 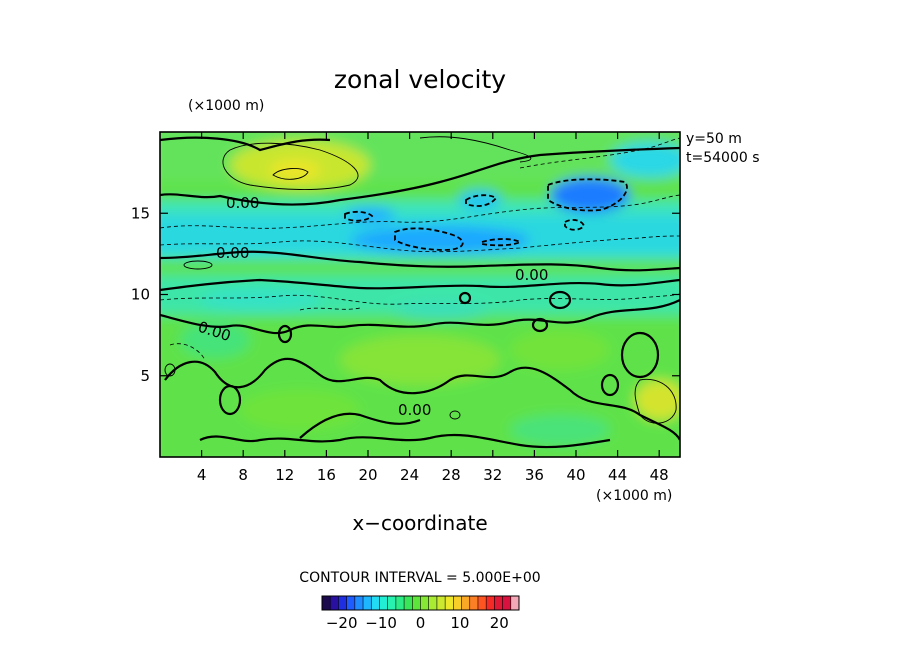 What do you see at coordinates (421, 623) in the screenshot?
I see `colorbar-tick-label: 0` at bounding box center [421, 623].